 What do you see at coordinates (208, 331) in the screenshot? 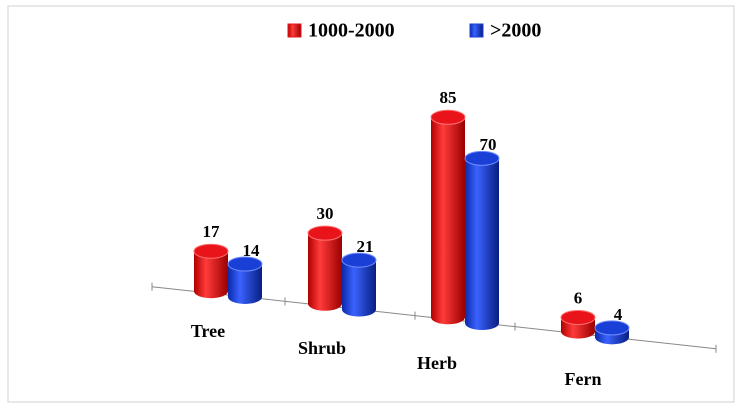
I see `x-tick-label: Tree` at bounding box center [208, 331].